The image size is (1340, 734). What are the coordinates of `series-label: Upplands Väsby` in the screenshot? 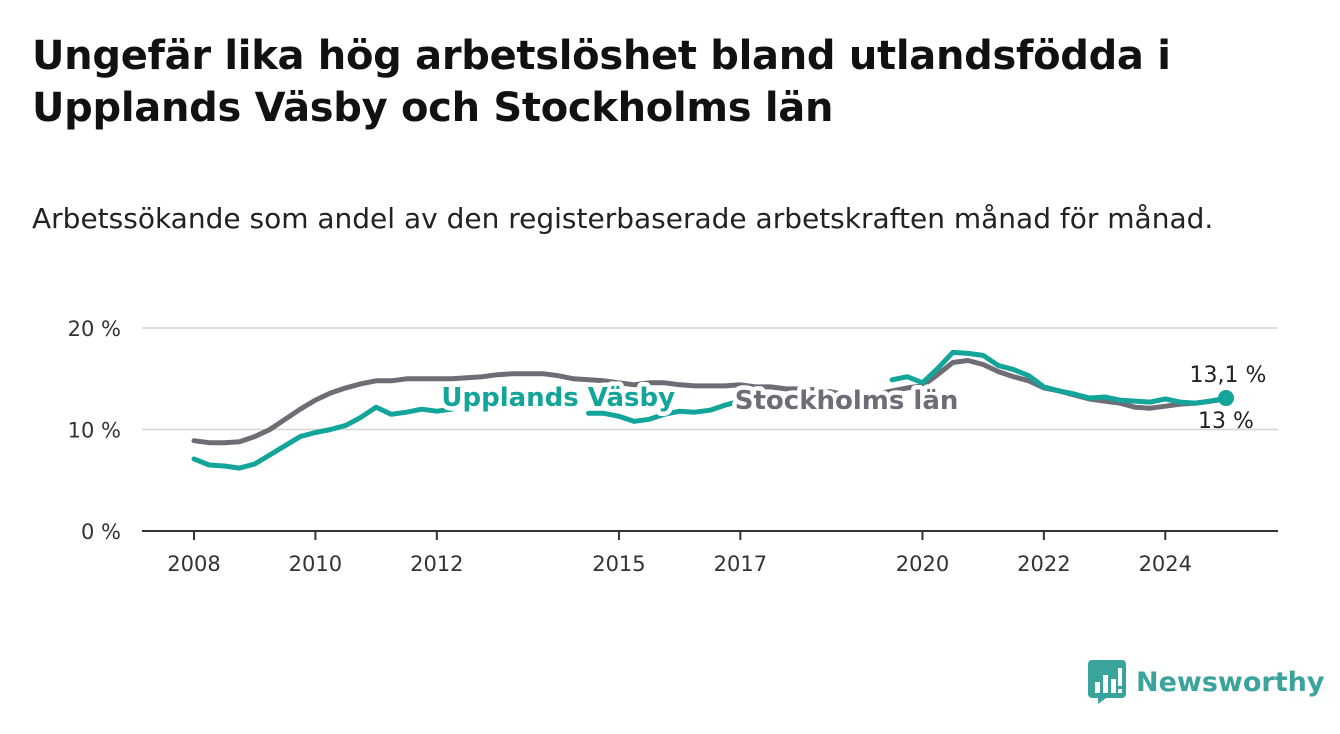 It's located at (558, 398).